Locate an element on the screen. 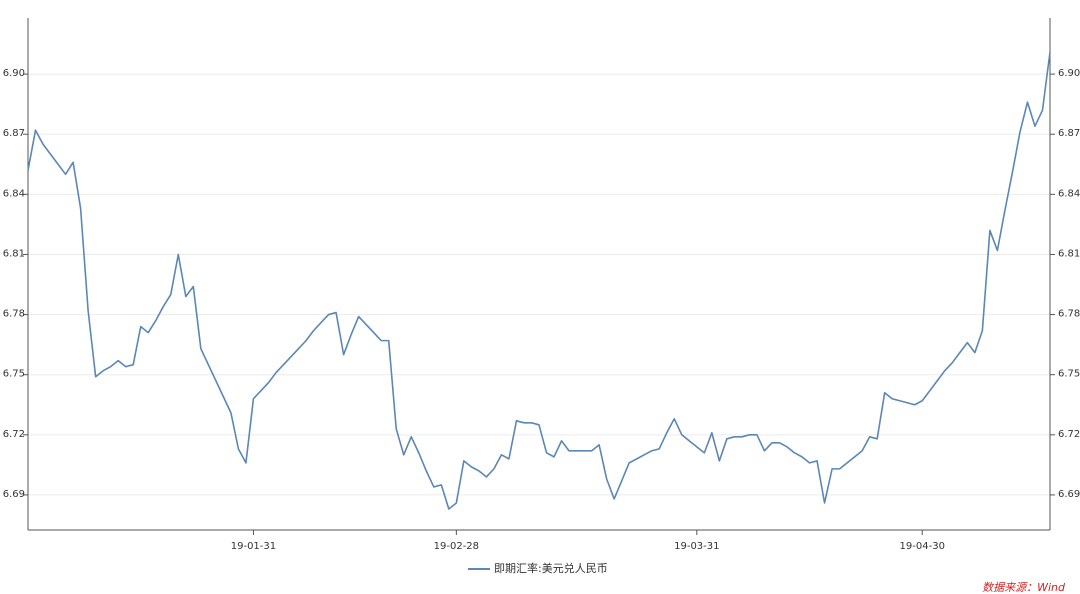 The height and width of the screenshot is (594, 1080). y2-tick-label: 6.90 is located at coordinates (1069, 73).